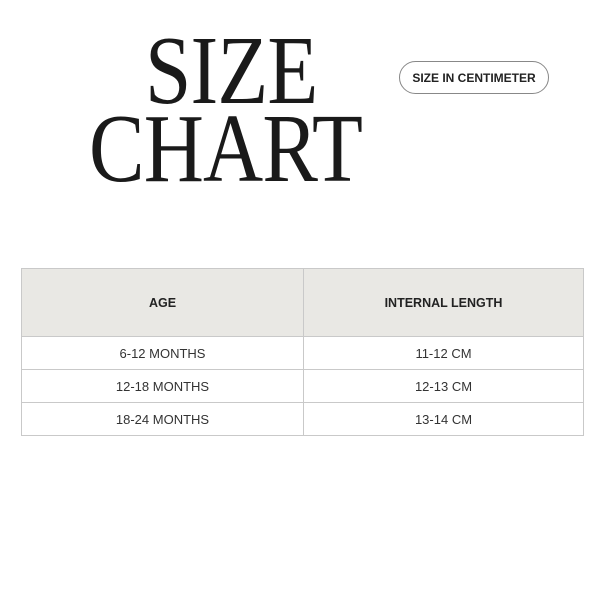 The width and height of the screenshot is (600, 600). Describe the element at coordinates (443, 419) in the screenshot. I see `cell-length: 13-14 CM` at that location.